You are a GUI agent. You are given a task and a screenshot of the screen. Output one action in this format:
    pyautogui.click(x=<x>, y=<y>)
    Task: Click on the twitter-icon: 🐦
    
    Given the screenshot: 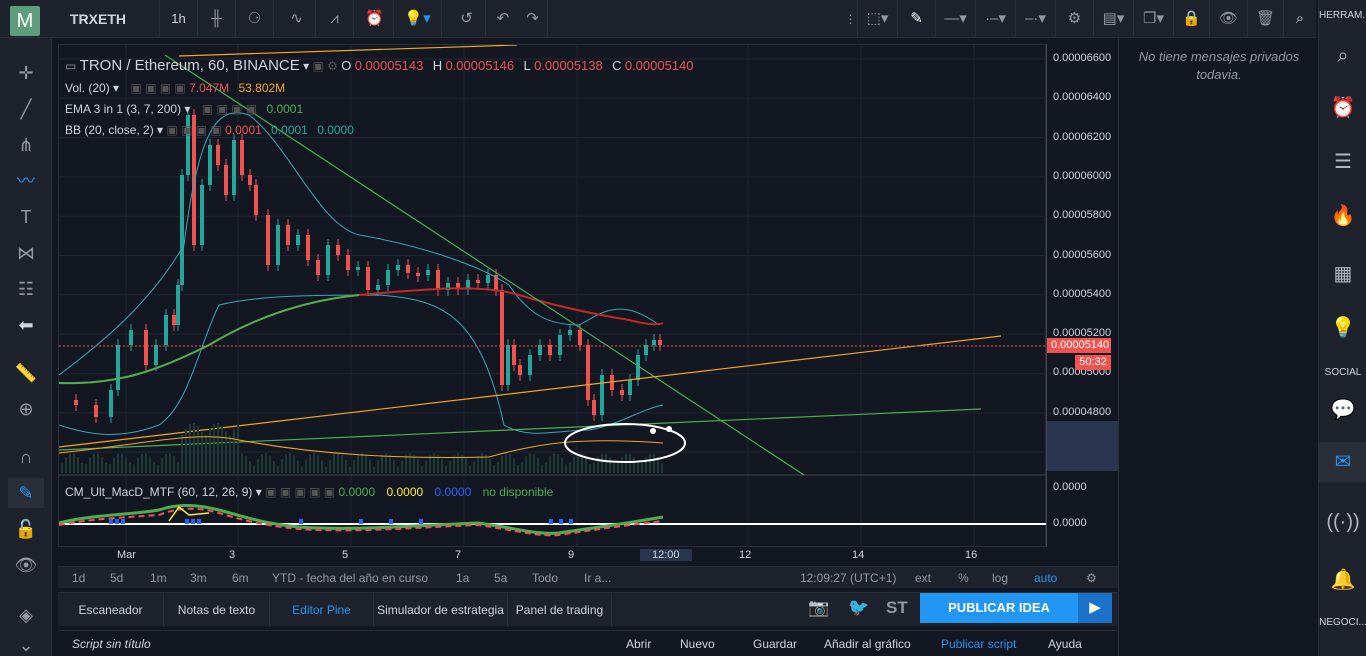 What is the action you would take?
    pyautogui.click(x=859, y=607)
    